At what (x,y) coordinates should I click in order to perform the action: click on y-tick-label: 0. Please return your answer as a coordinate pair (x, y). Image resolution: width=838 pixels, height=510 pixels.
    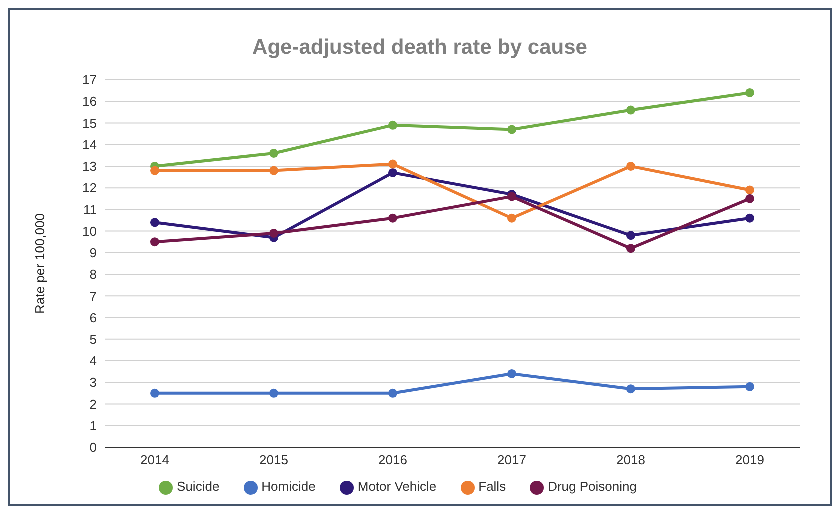
    Looking at the image, I should click on (93, 448).